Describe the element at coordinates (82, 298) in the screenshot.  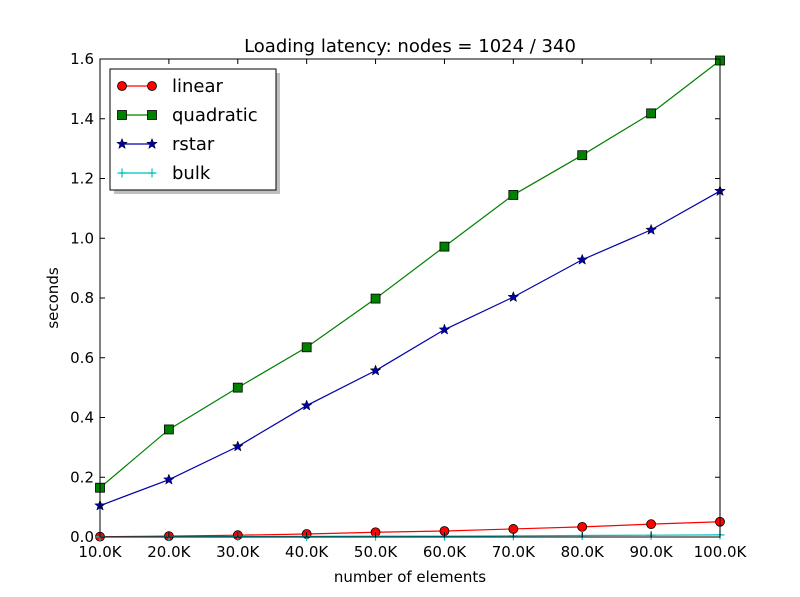
I see `y-tick-label: 0.8` at that location.